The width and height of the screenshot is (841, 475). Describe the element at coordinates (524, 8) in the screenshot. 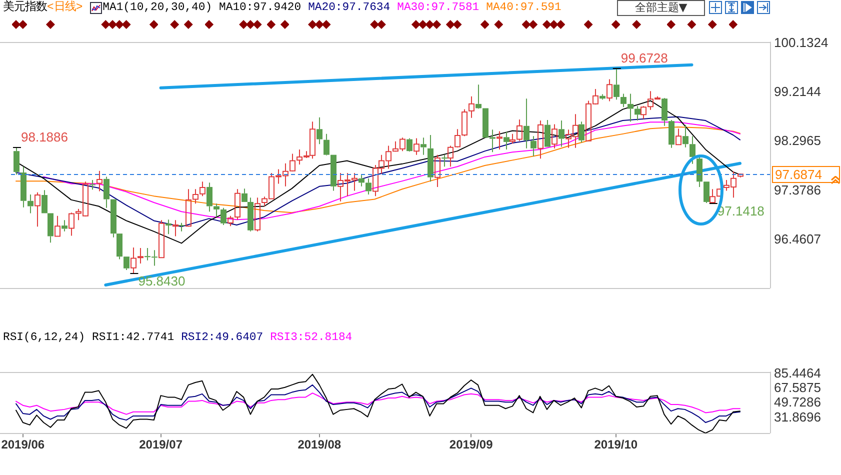

I see `text: MA40:97.591` at that location.